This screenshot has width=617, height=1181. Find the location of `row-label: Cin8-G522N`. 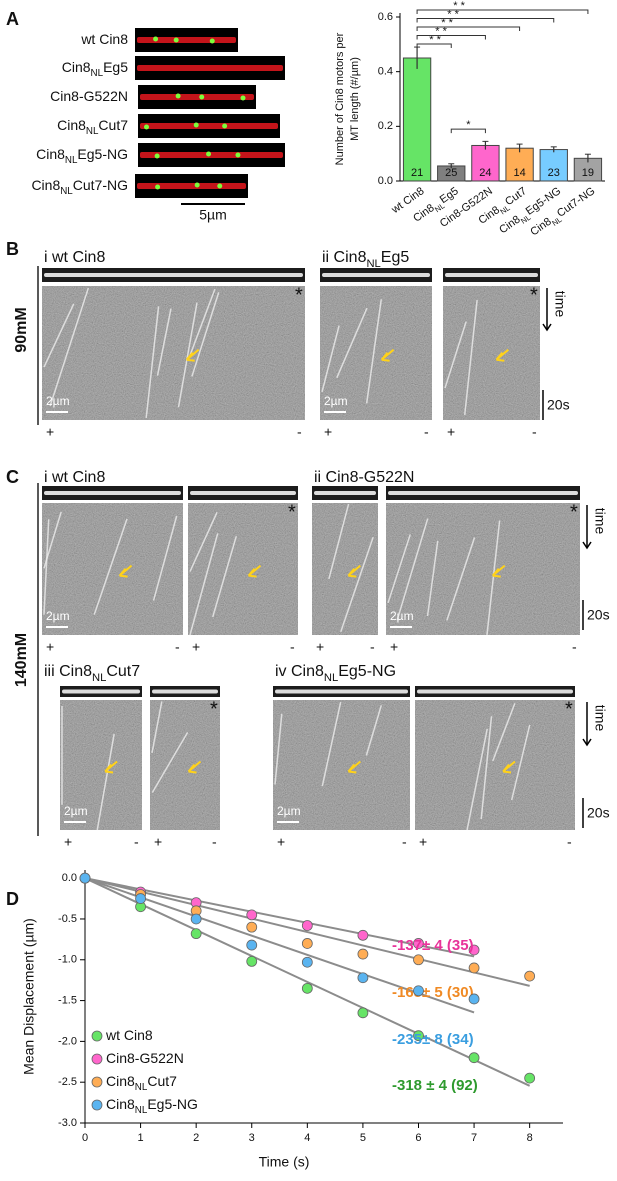

row-label: Cin8-G522N is located at coordinates (89, 96).